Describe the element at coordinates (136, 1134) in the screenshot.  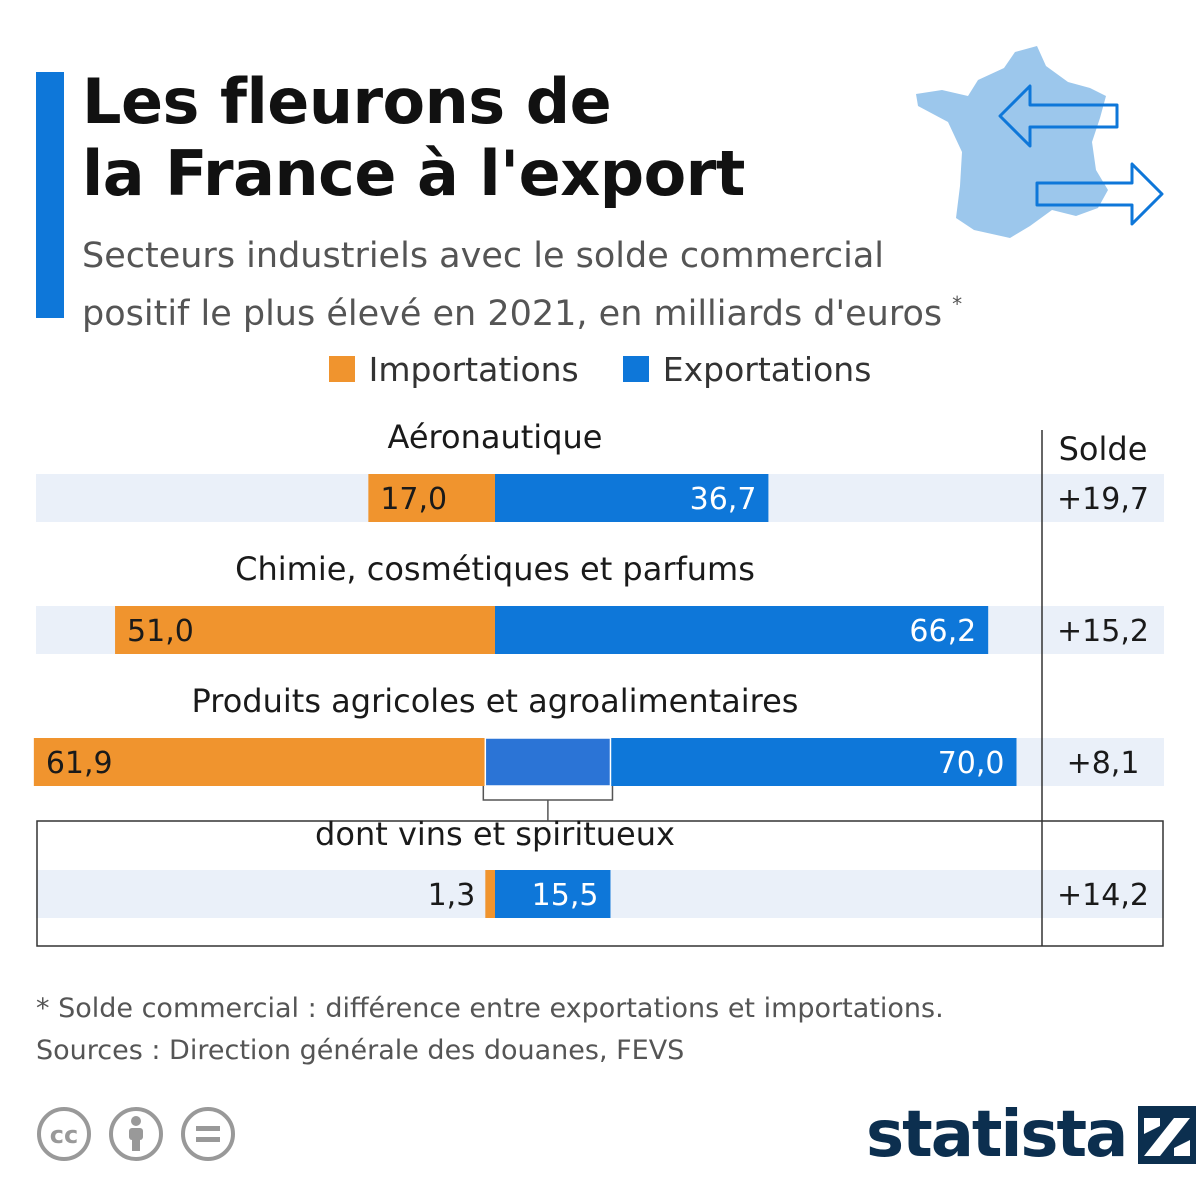
I see `attribution-icon` at that location.